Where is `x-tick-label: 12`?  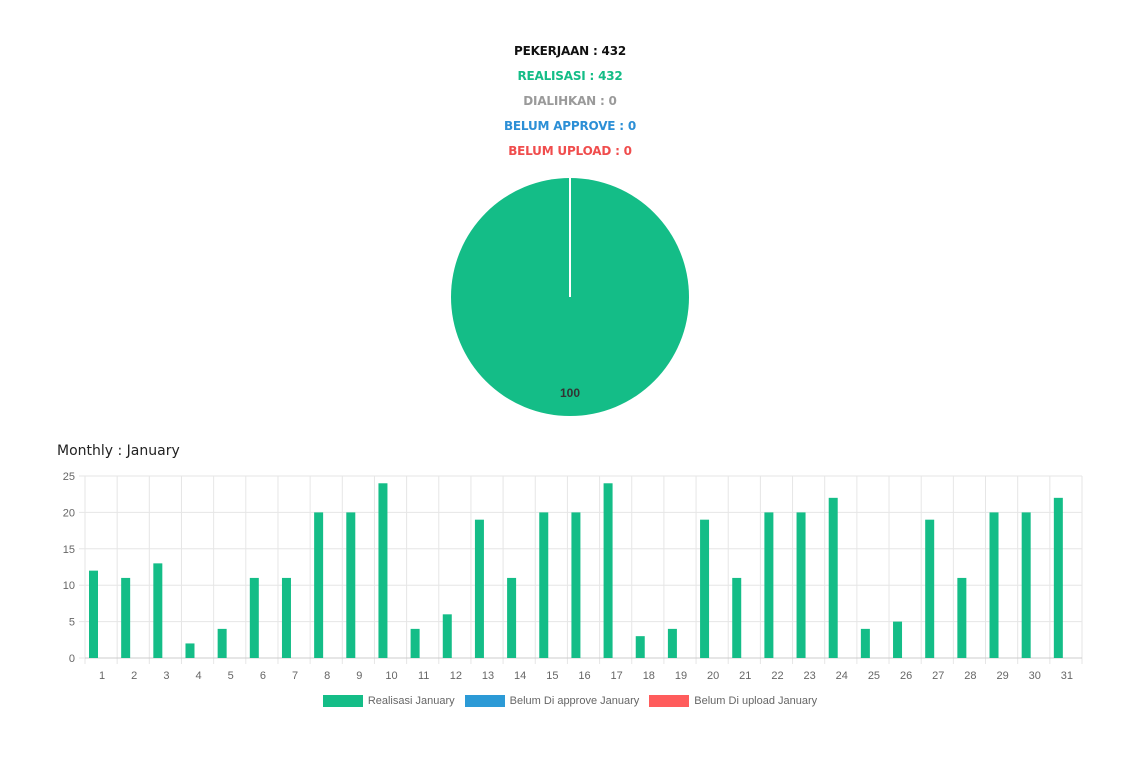 x-tick-label: 12 is located at coordinates (456, 676).